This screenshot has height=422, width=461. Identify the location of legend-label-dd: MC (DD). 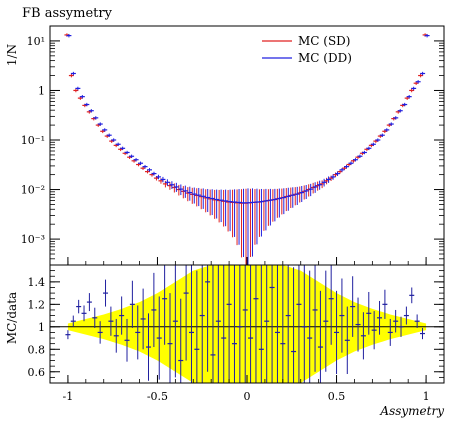
(325, 58).